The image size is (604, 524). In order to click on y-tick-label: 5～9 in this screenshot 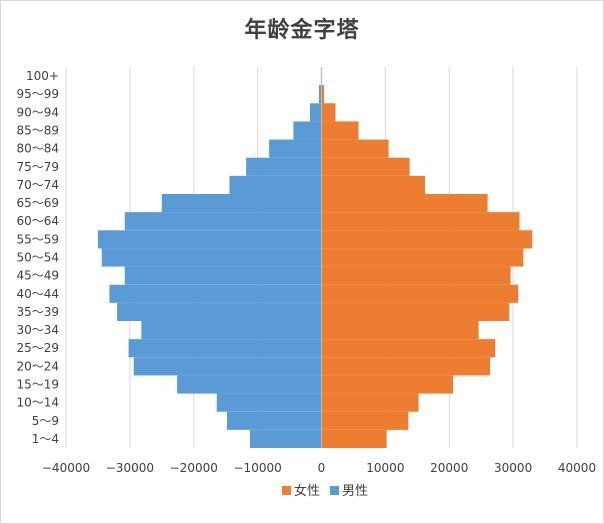, I will do `click(45, 421)`.